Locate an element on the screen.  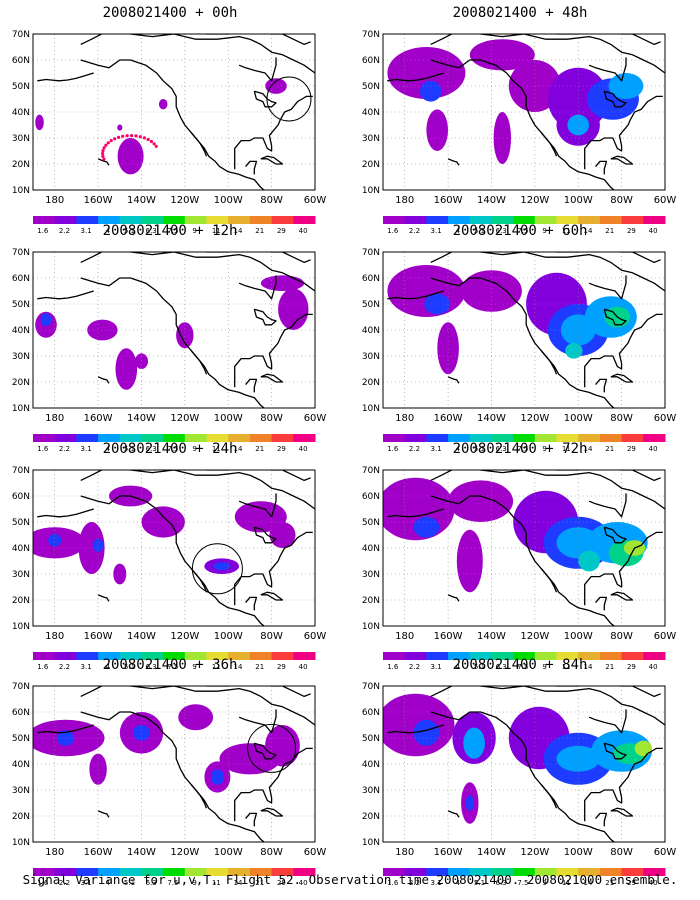
colorbar-label: 1.6 is located at coordinates (393, 667).